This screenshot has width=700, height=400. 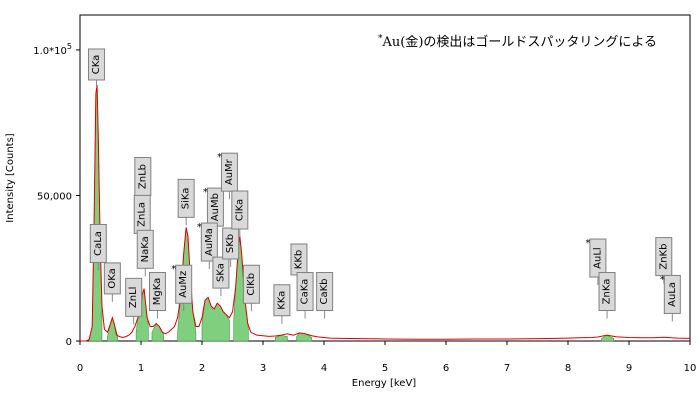 I want to click on peak-label-auma: AuMa*, so click(x=207, y=246).